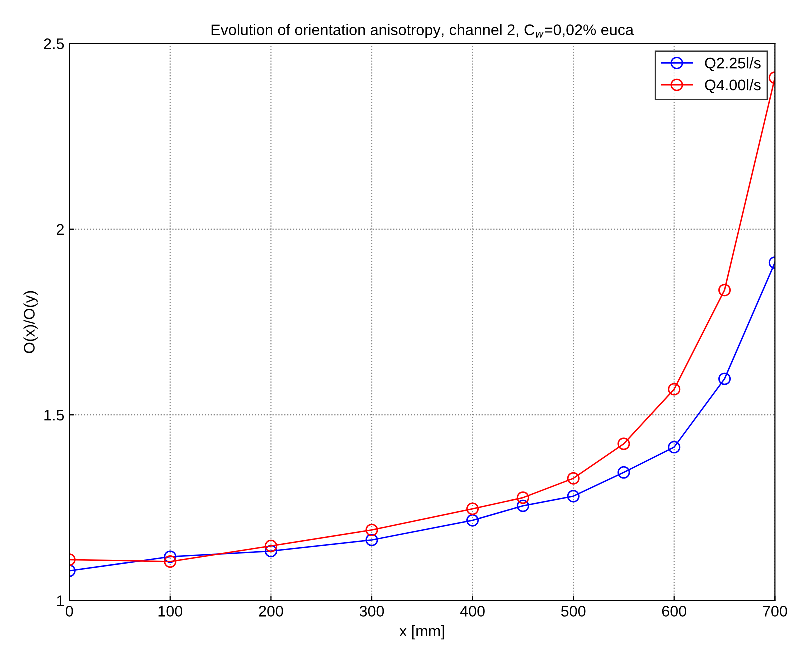 This screenshot has height=653, width=791. What do you see at coordinates (271, 611) in the screenshot?
I see `x-tick-label: 200` at bounding box center [271, 611].